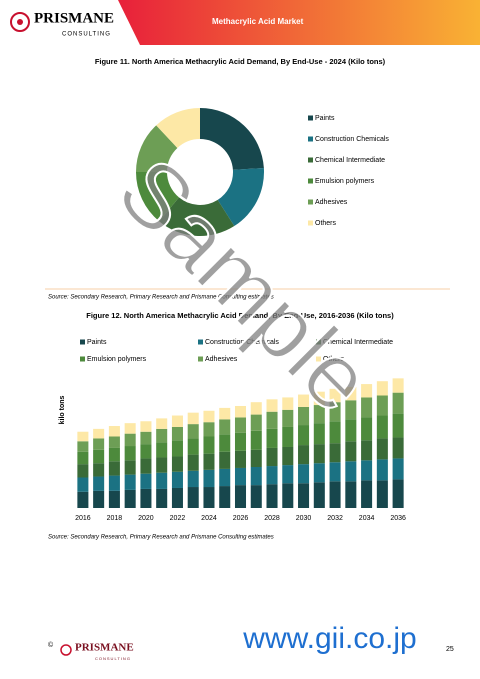 The height and width of the screenshot is (679, 480). Describe the element at coordinates (258, 21) in the screenshot. I see `header-title: Methacrylic Acid Market` at that location.